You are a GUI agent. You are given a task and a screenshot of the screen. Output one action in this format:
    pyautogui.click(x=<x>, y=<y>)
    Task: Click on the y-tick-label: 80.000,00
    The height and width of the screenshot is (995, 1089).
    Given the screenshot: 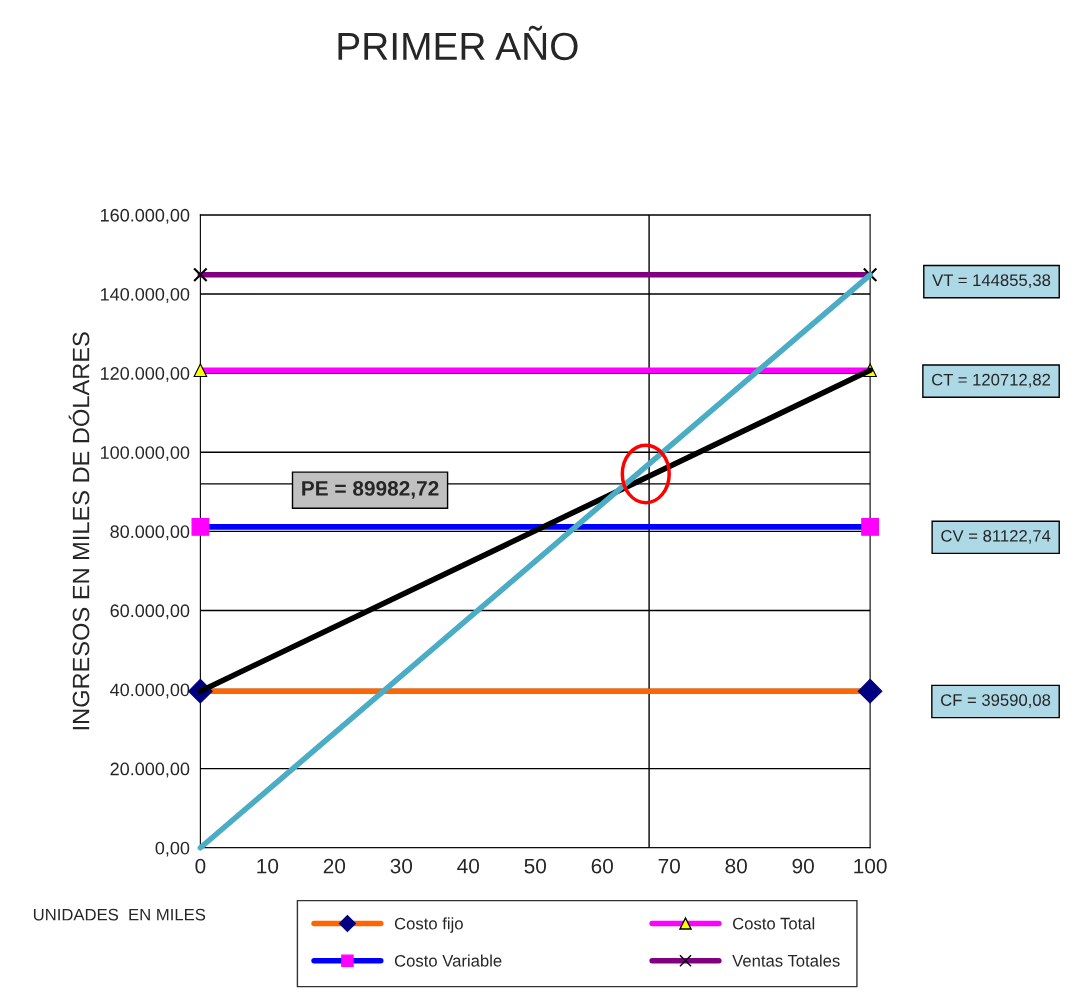 What is the action you would take?
    pyautogui.click(x=150, y=533)
    